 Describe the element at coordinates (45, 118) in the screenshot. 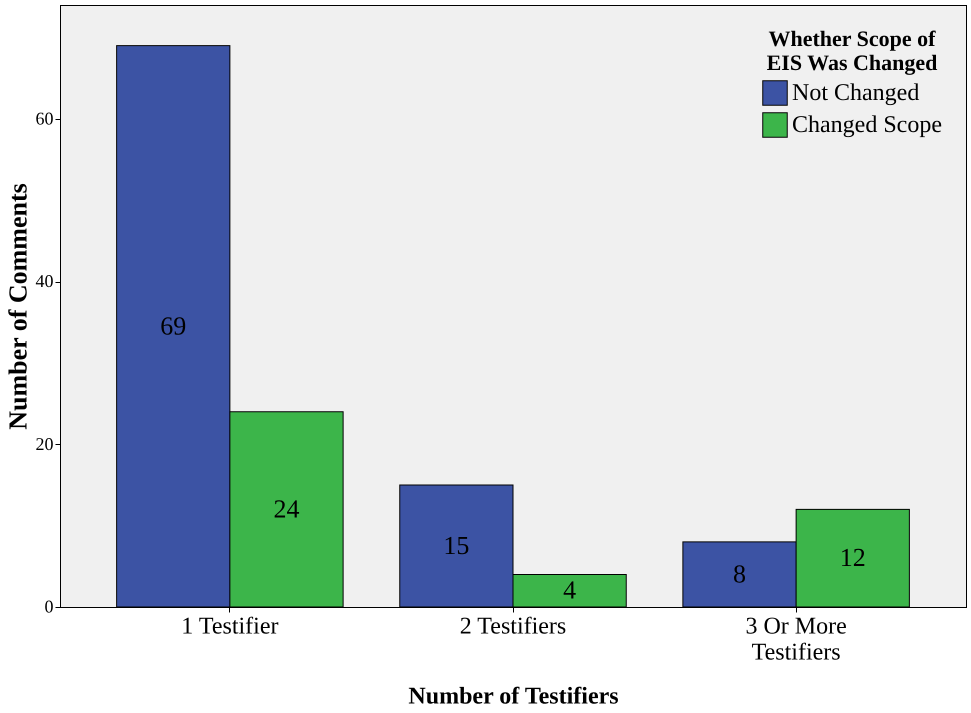

I see `y-tick-label: 60` at that location.